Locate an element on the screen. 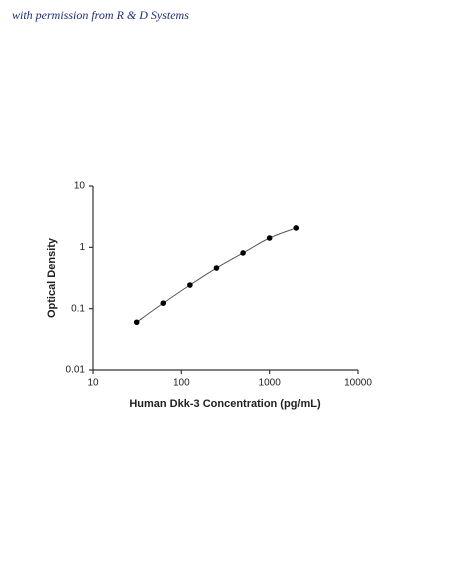 This screenshot has width=450, height=581. x-tick-label: 10 is located at coordinates (93, 383).